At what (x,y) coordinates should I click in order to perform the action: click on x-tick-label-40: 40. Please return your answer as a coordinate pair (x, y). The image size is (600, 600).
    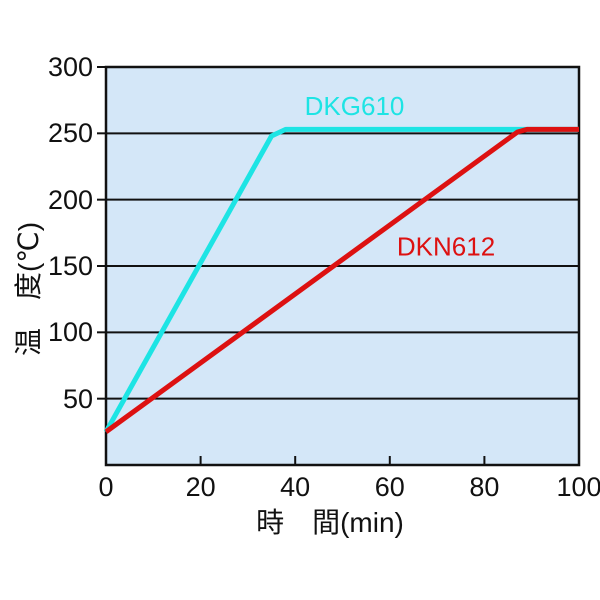
    Looking at the image, I should click on (295, 487).